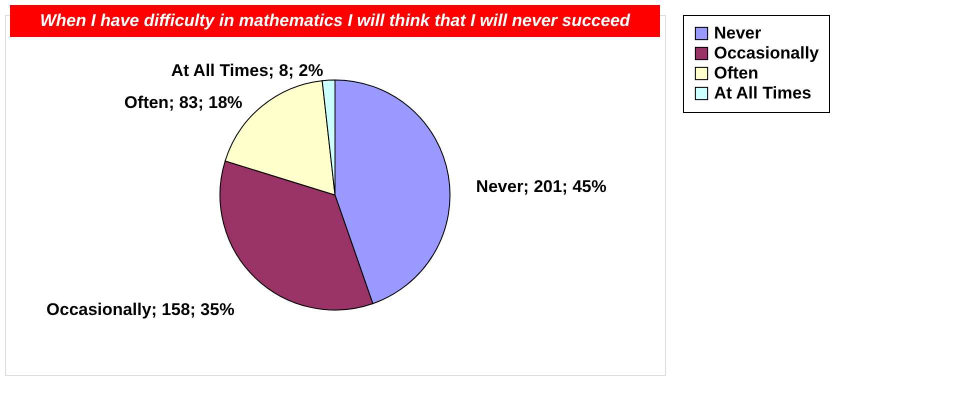 The image size is (964, 410). Describe the element at coordinates (247, 70) in the screenshot. I see `data-label: At All Times; 8; 2%` at that location.